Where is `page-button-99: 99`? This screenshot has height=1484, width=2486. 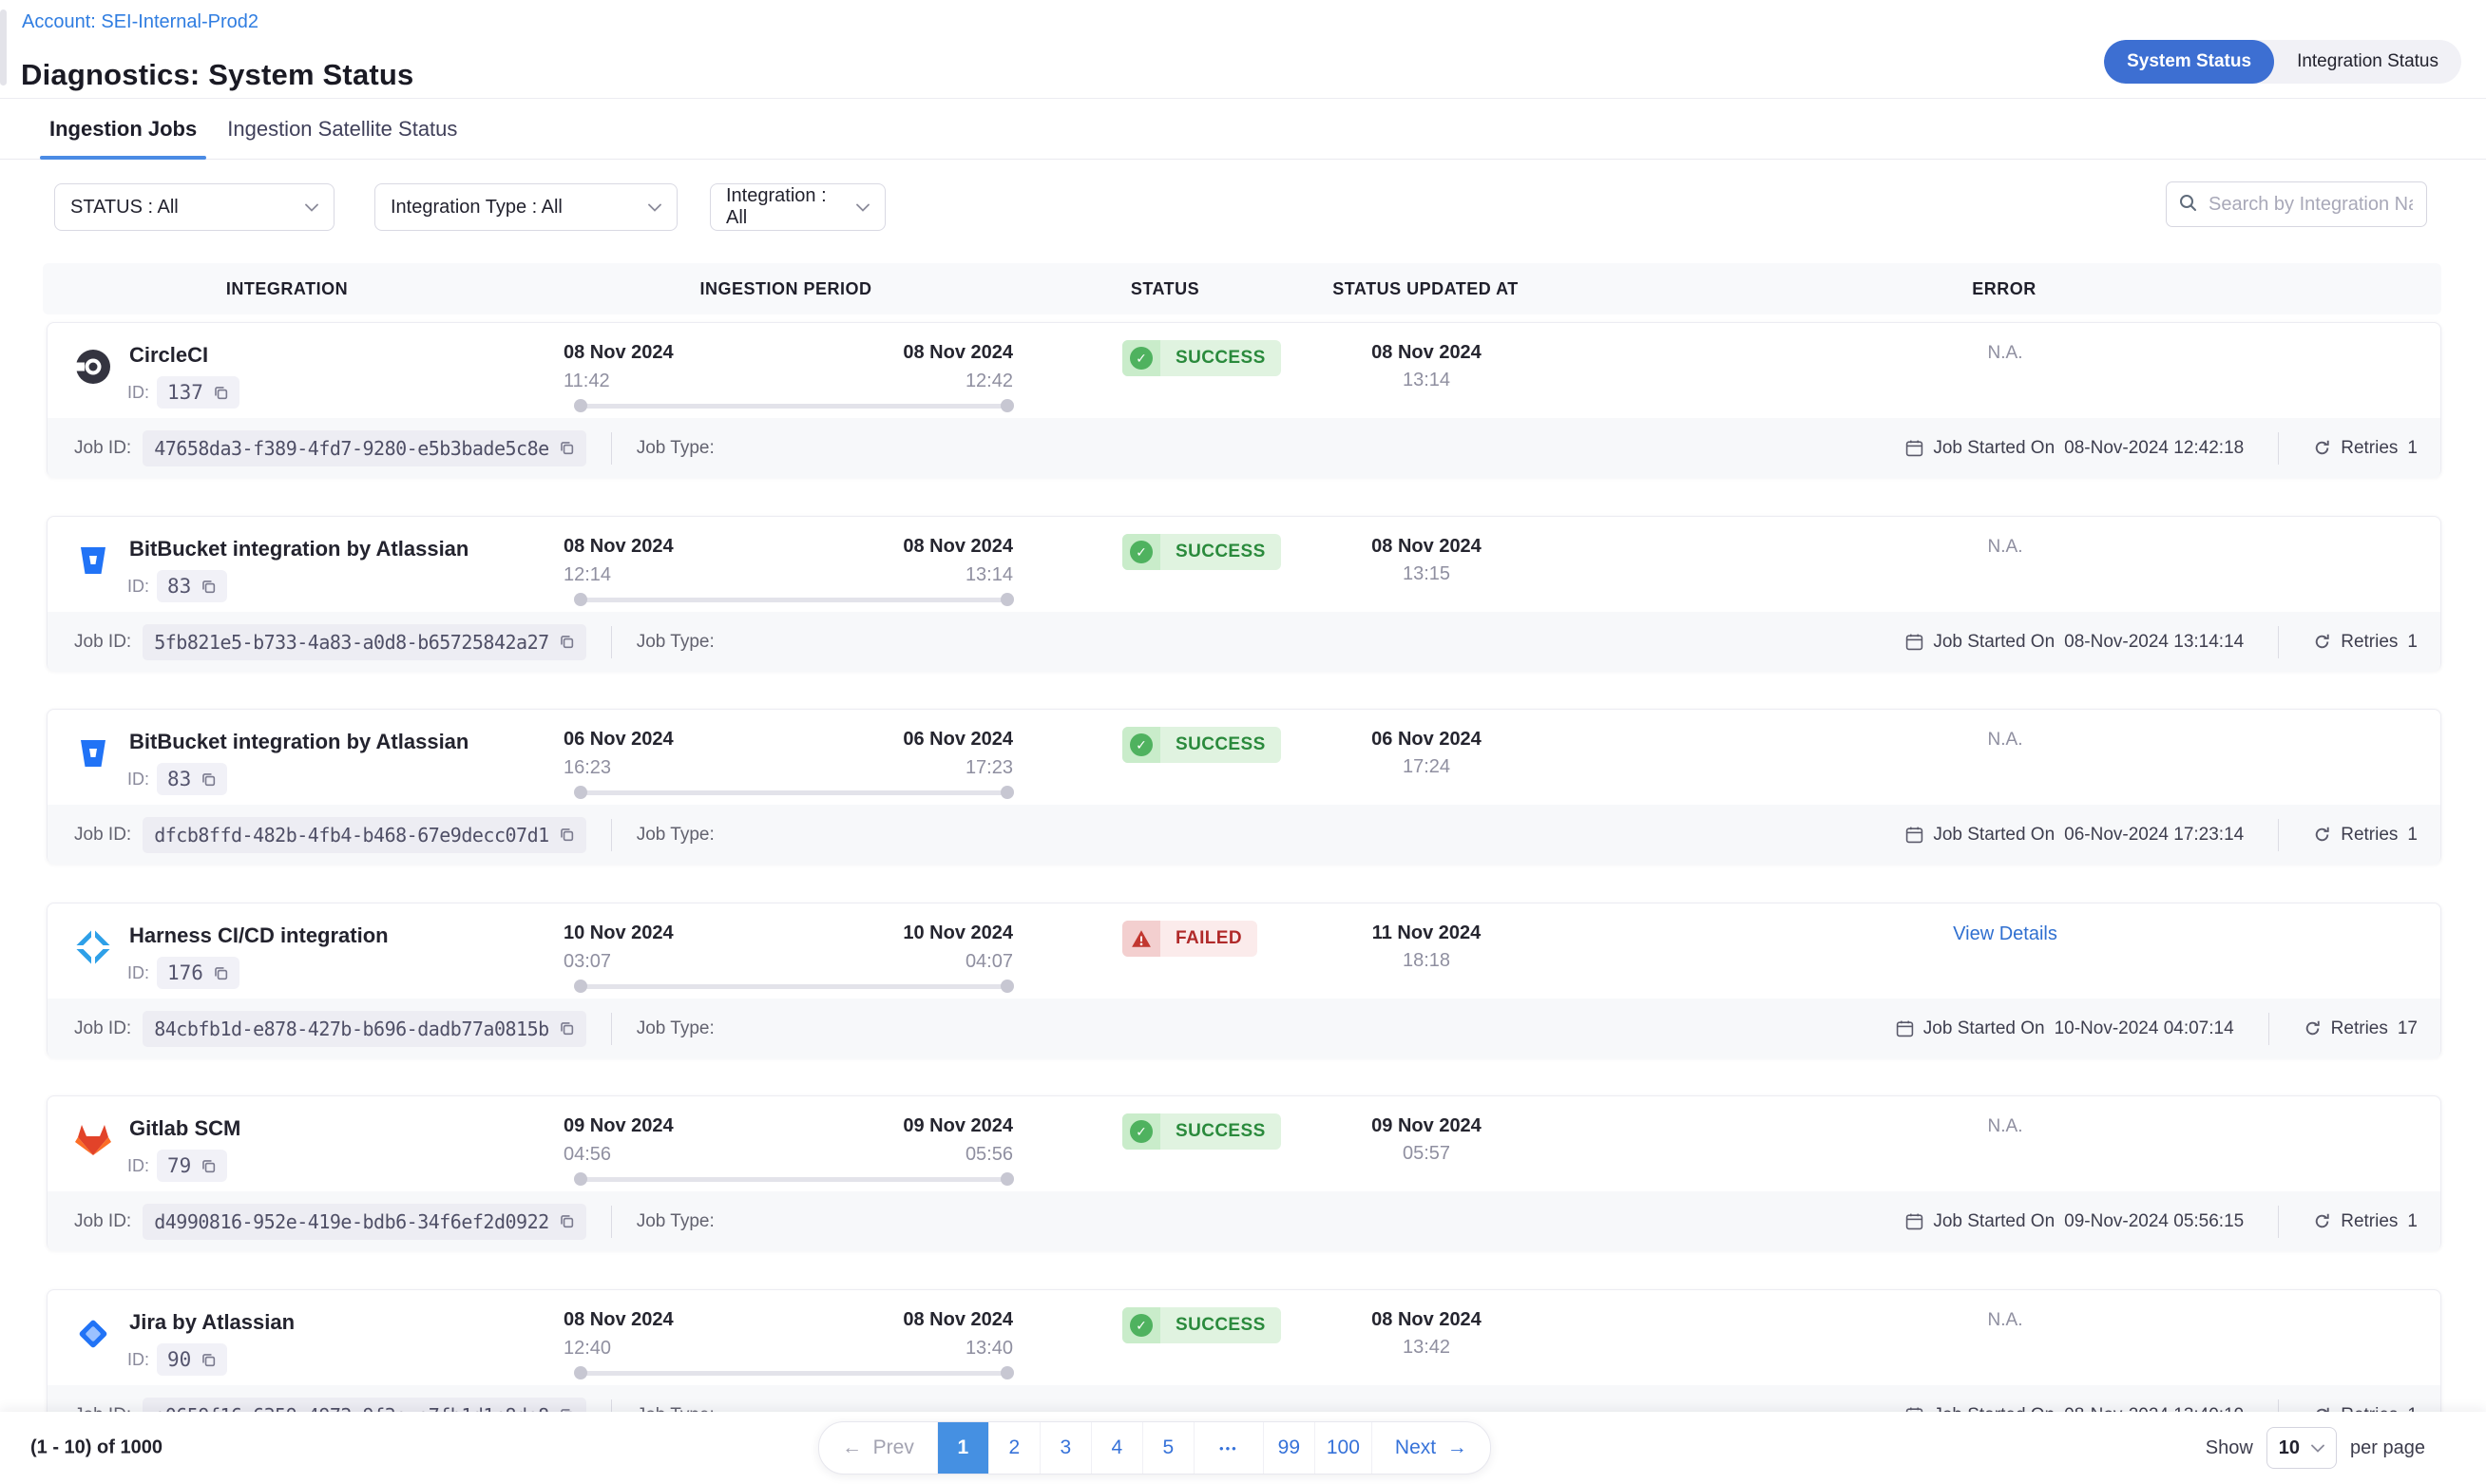 page-button-99: 99 is located at coordinates (1288, 1448).